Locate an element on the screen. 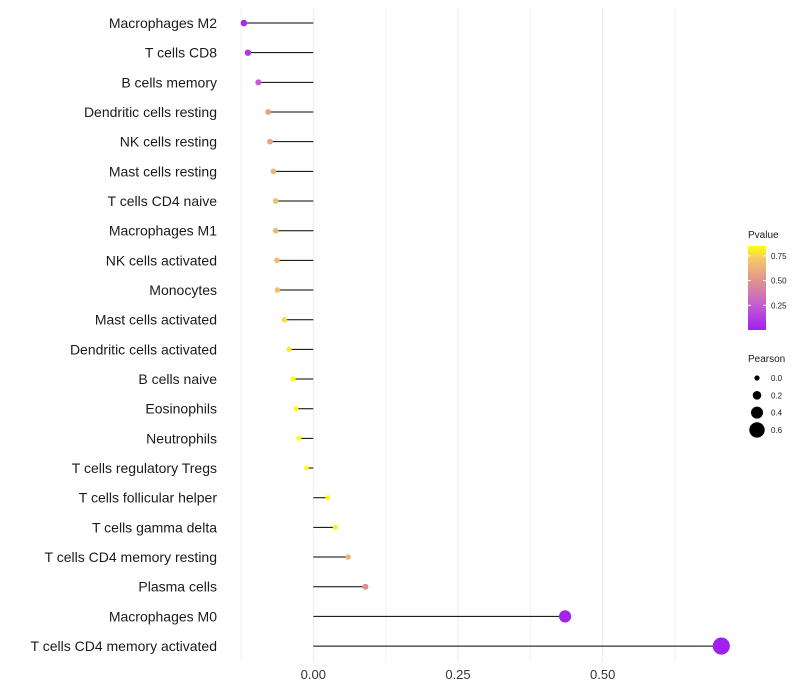 The image size is (800, 700). pearson-legend-title: Pearson is located at coordinates (766, 359).